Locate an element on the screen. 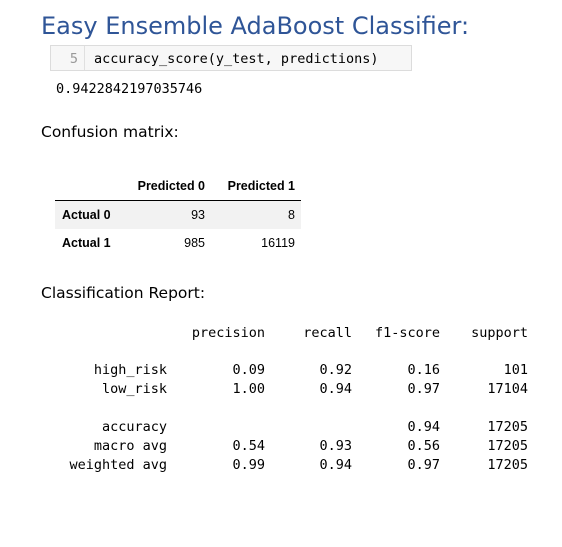  code-text: accuracy_score(y_test, predictions) is located at coordinates (236, 59).